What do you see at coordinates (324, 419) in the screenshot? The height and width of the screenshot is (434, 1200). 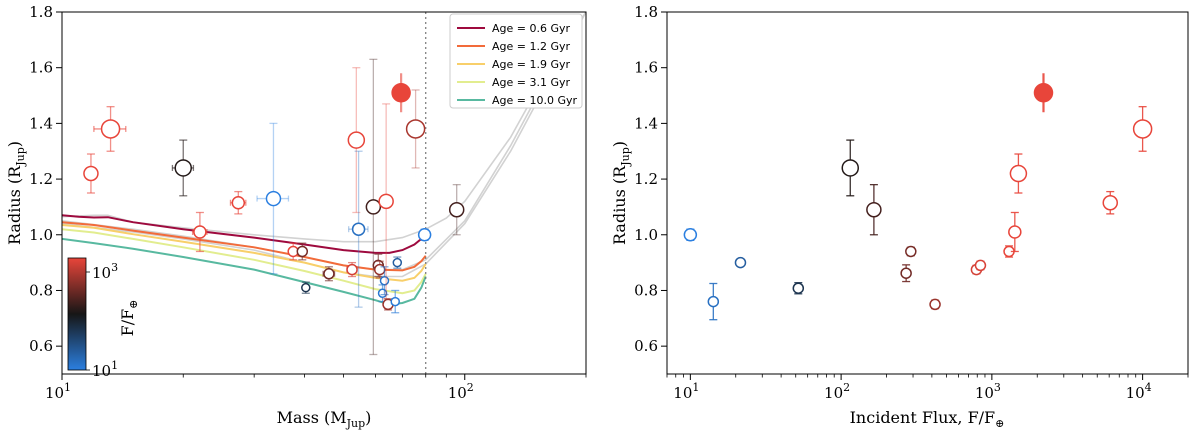 I see `left-x-axis-label: Mass (MJup)` at bounding box center [324, 419].